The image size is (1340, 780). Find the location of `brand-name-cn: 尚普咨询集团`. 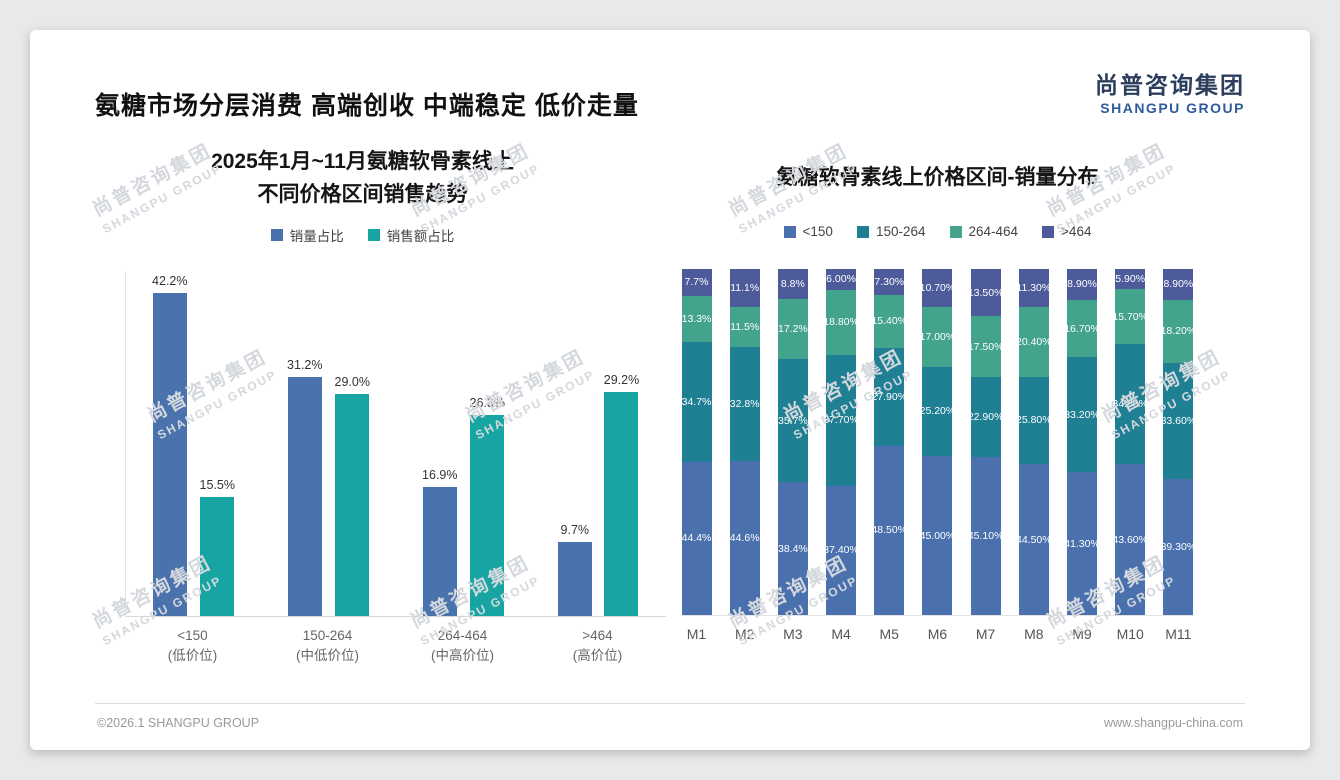

brand-name-cn: 尚普咨询集团 is located at coordinates (1170, 85).